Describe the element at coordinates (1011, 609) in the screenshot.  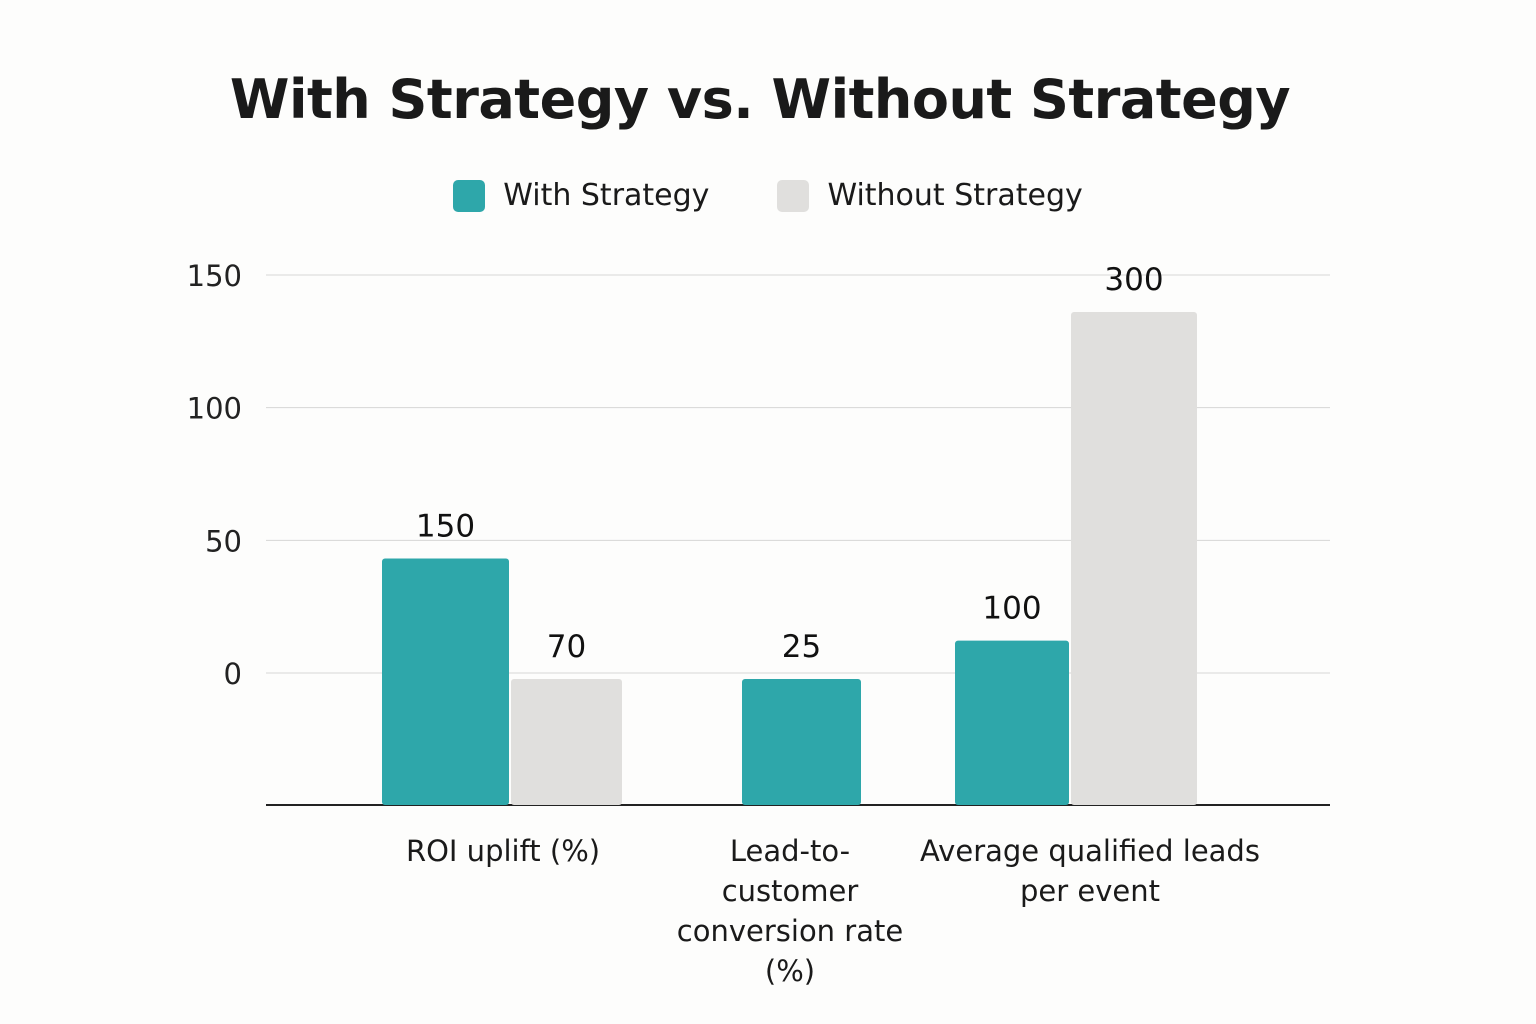
I see `data-label: 100` at that location.